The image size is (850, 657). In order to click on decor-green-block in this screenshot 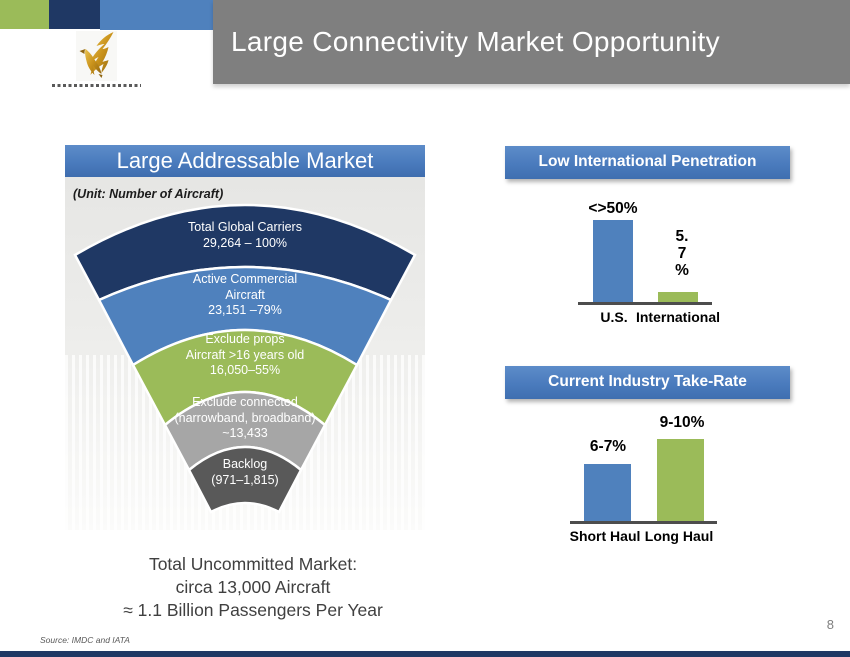, I will do `click(24, 14)`.